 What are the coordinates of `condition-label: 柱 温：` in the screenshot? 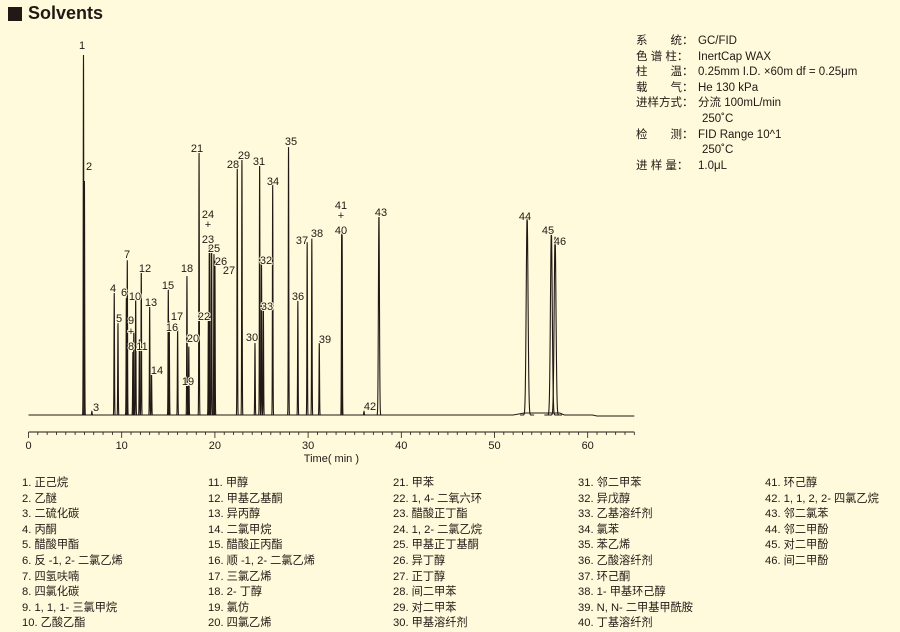 It's located at (665, 72).